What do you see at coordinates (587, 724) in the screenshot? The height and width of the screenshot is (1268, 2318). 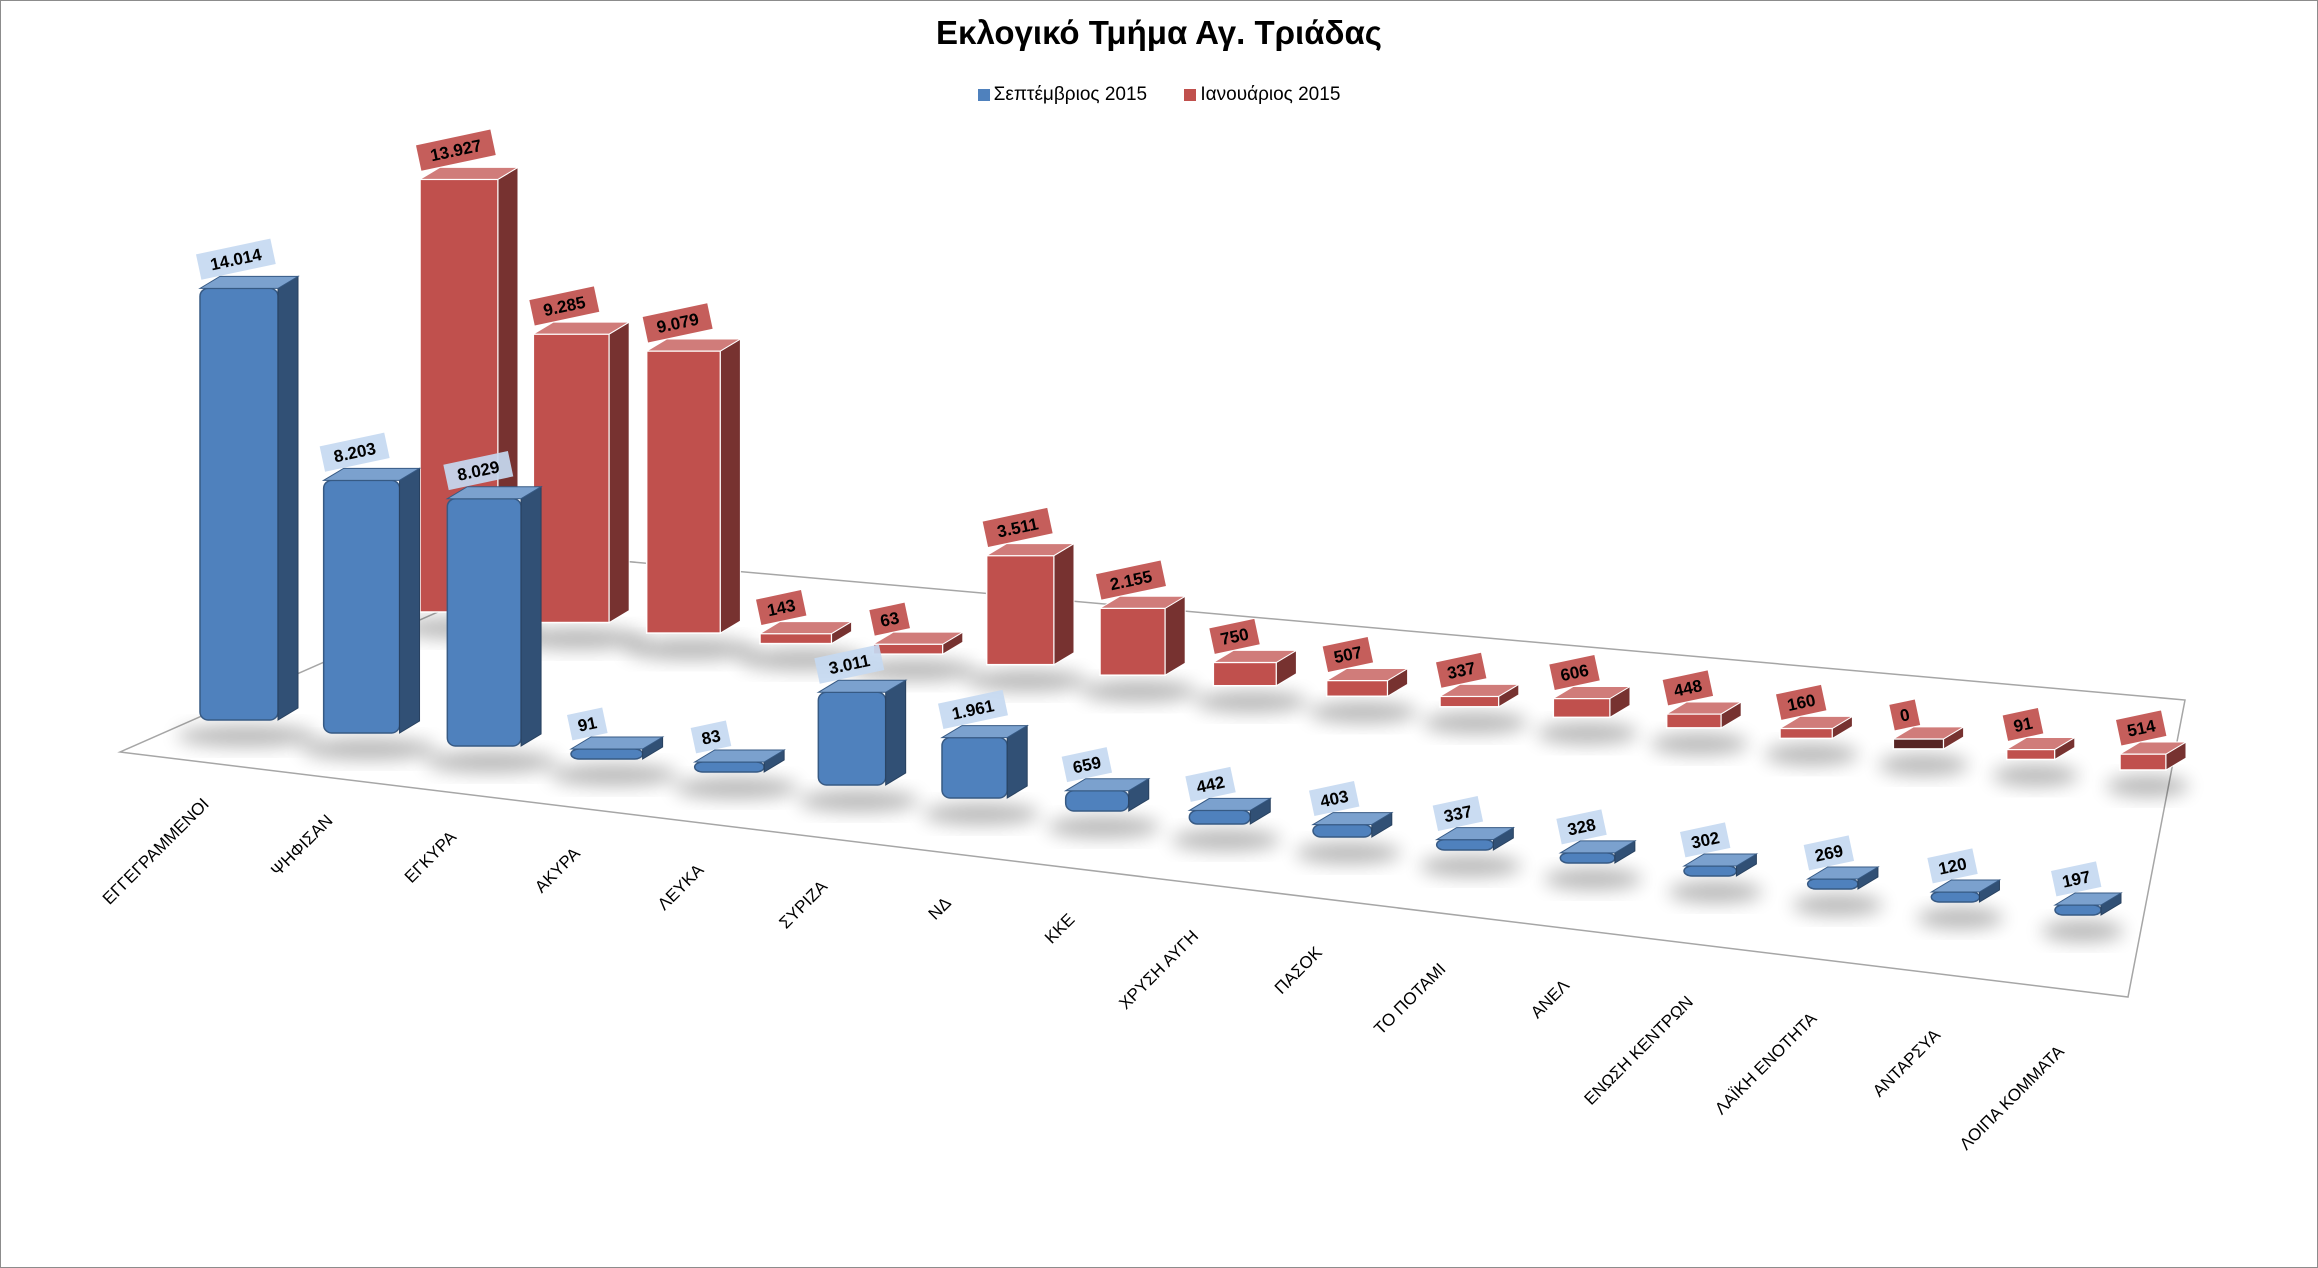 I see `data-label-value: 91` at bounding box center [587, 724].